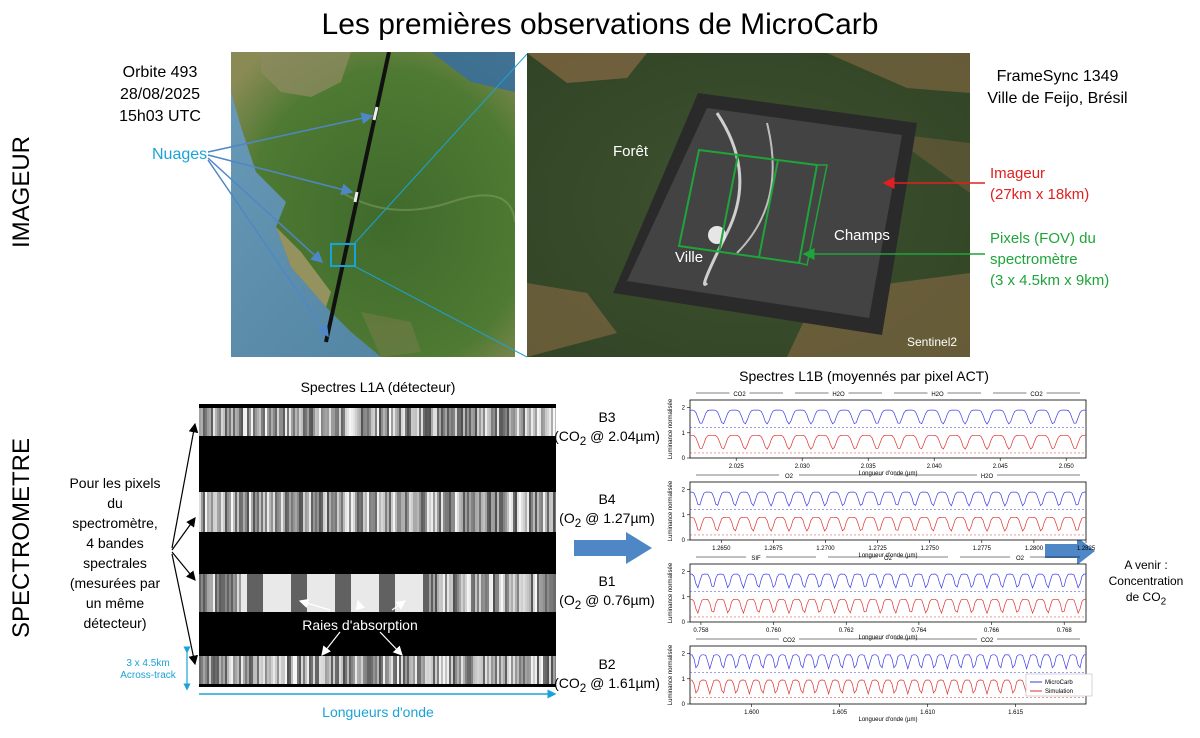 The width and height of the screenshot is (1200, 738). What do you see at coordinates (1001, 467) in the screenshot?
I see `x-tick-label: 2.045` at bounding box center [1001, 467].